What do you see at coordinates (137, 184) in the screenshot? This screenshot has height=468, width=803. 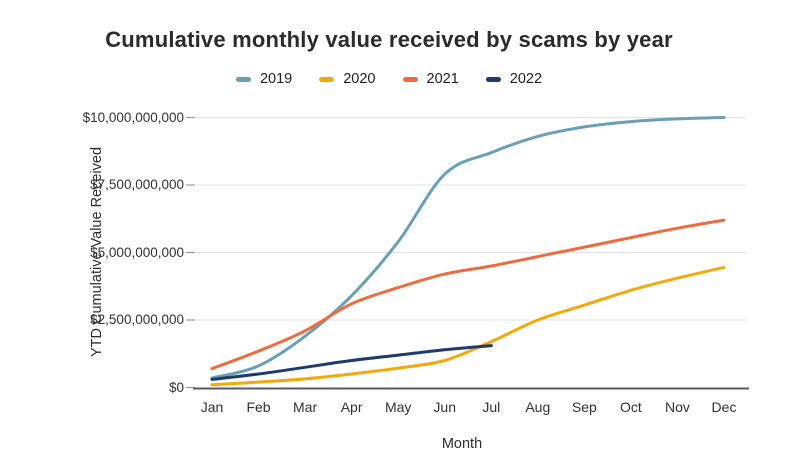 I see `y-tick-label: $7,500,000,000` at bounding box center [137, 184].